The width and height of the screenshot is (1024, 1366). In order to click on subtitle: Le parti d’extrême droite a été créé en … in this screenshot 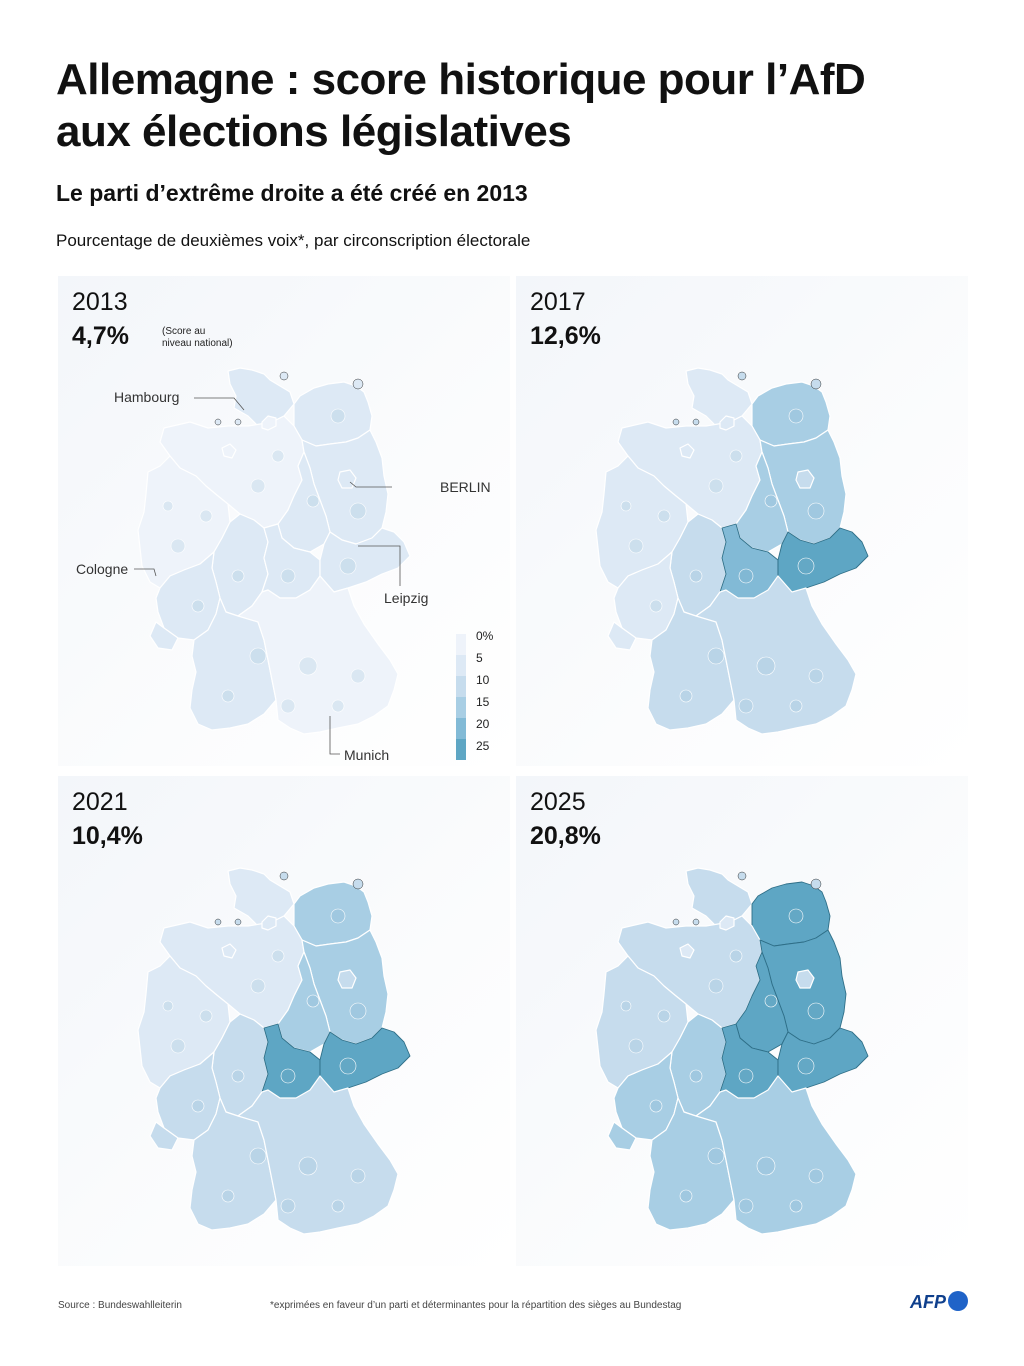, I will do `click(292, 193)`.